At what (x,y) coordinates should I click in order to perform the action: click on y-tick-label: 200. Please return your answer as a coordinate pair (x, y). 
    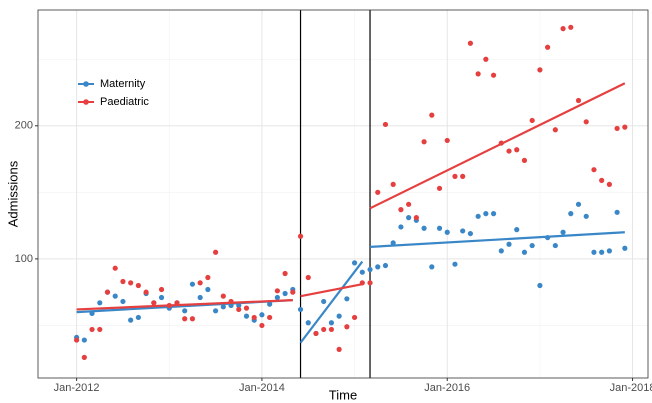
    Looking at the image, I should click on (24, 126).